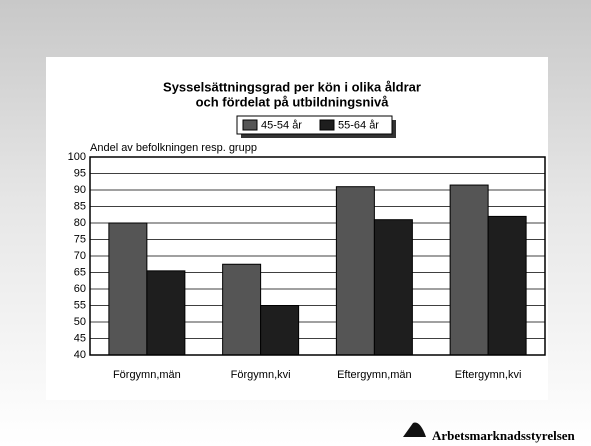 The height and width of the screenshot is (446, 591). Describe the element at coordinates (80, 239) in the screenshot. I see `y-tick-label: 75` at that location.